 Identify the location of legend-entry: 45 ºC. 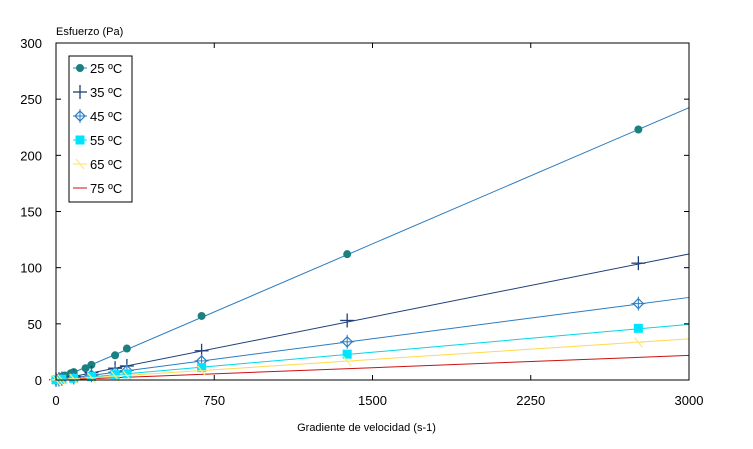
(97, 116).